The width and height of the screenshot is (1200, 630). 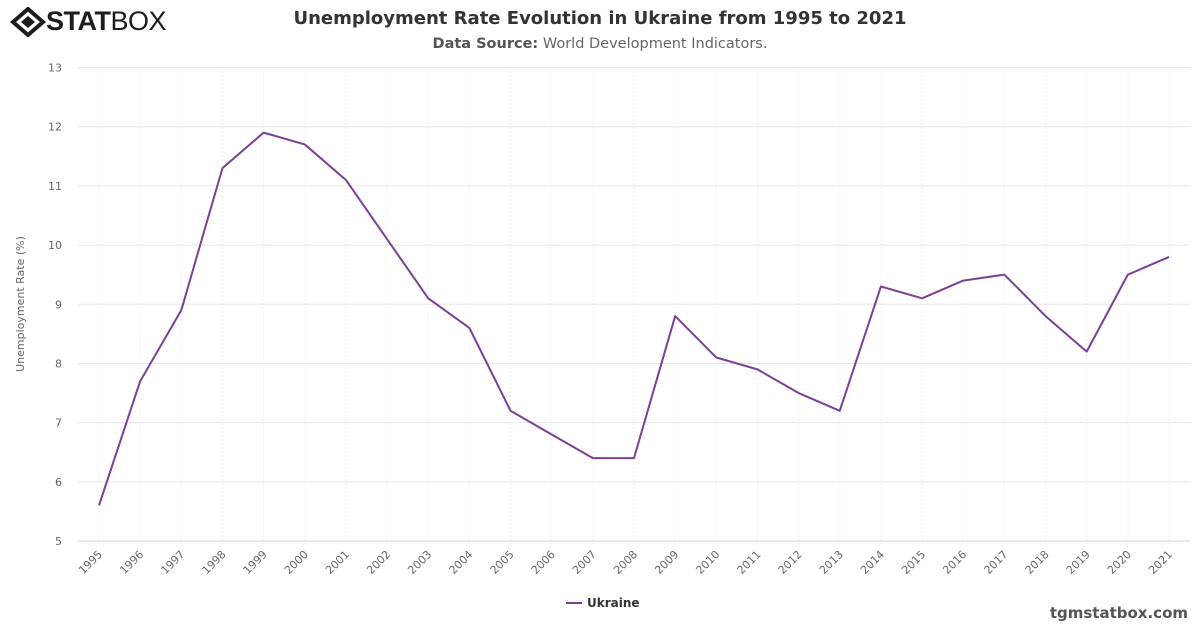 What do you see at coordinates (584, 562) in the screenshot?
I see `x-tick-label: 2007` at bounding box center [584, 562].